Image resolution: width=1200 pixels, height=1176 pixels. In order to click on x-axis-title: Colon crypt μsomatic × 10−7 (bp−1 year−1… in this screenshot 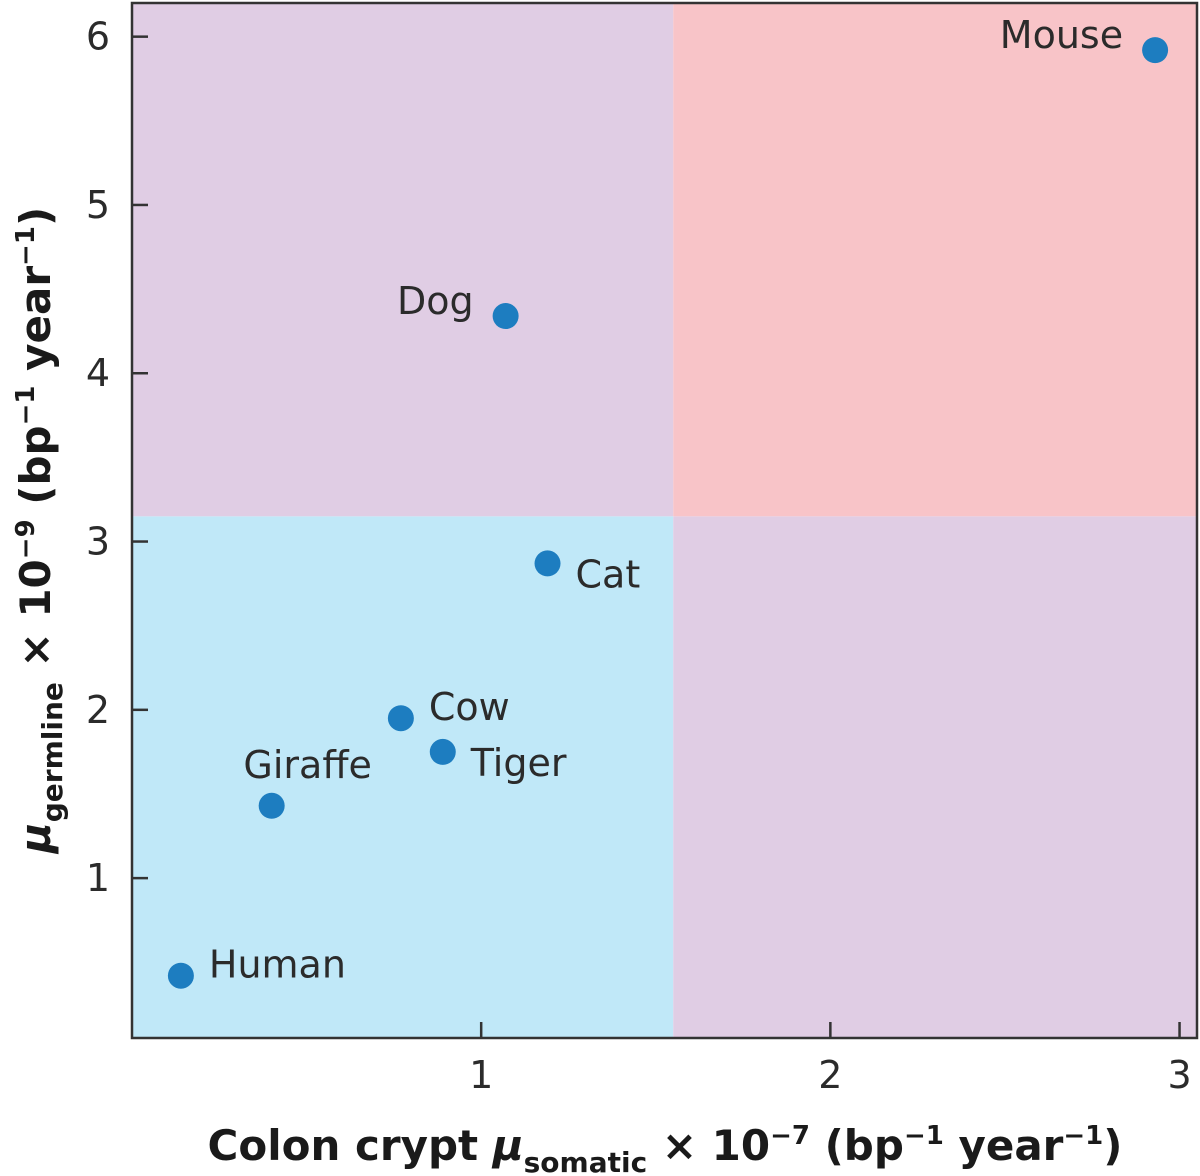, I will do `click(665, 1148)`.